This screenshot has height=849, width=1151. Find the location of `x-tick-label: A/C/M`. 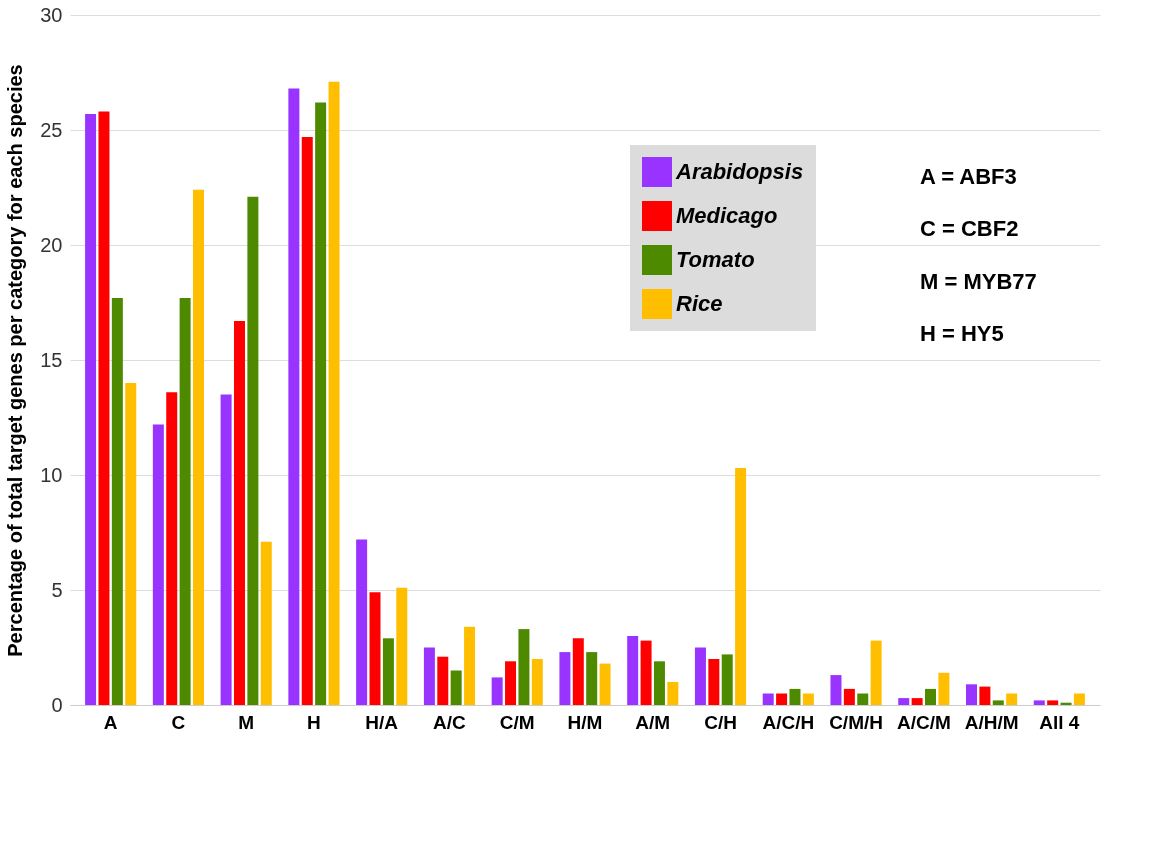

x-tick-label: A/C/M is located at coordinates (923, 722).